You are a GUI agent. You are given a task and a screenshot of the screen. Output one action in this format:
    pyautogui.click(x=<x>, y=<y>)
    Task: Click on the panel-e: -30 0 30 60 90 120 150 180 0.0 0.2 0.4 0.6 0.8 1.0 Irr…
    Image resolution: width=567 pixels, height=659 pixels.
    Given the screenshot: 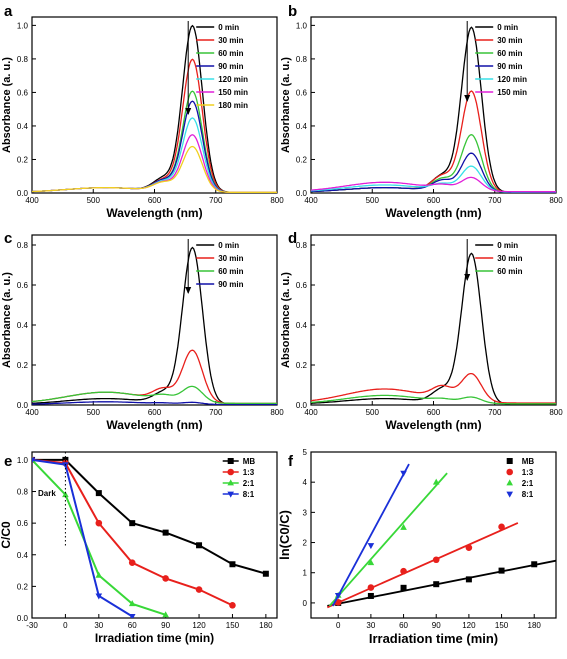 What is the action you would take?
    pyautogui.click(x=139, y=548)
    